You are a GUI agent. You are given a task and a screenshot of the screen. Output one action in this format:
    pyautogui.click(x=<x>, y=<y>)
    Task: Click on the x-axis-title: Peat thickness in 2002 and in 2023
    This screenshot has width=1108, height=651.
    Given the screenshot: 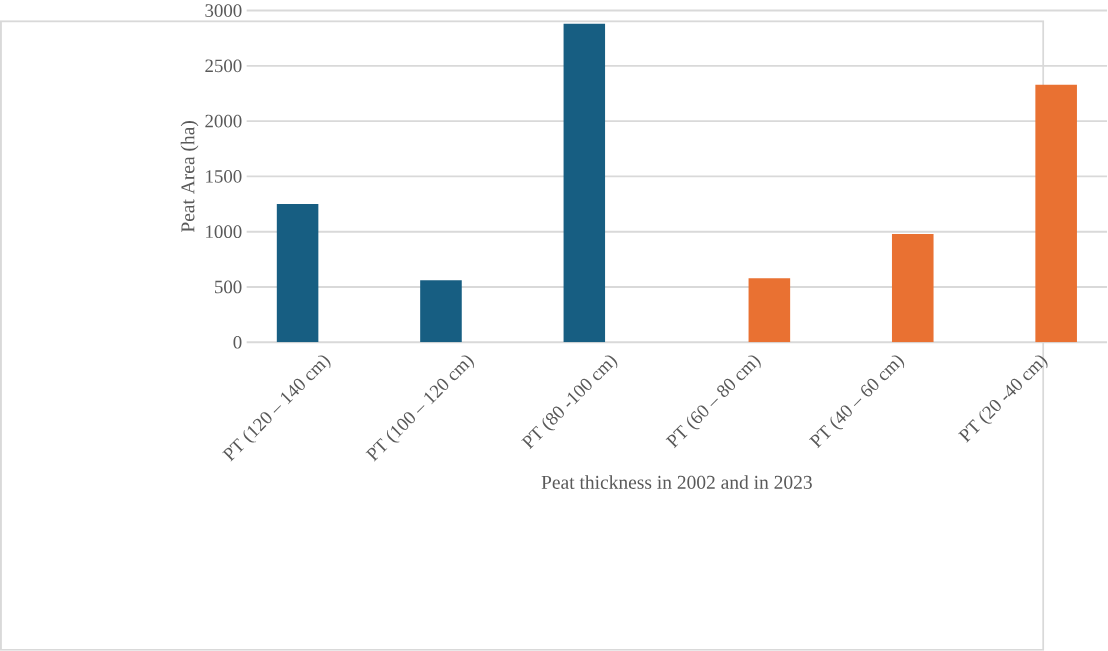 What is the action you would take?
    pyautogui.click(x=676, y=482)
    